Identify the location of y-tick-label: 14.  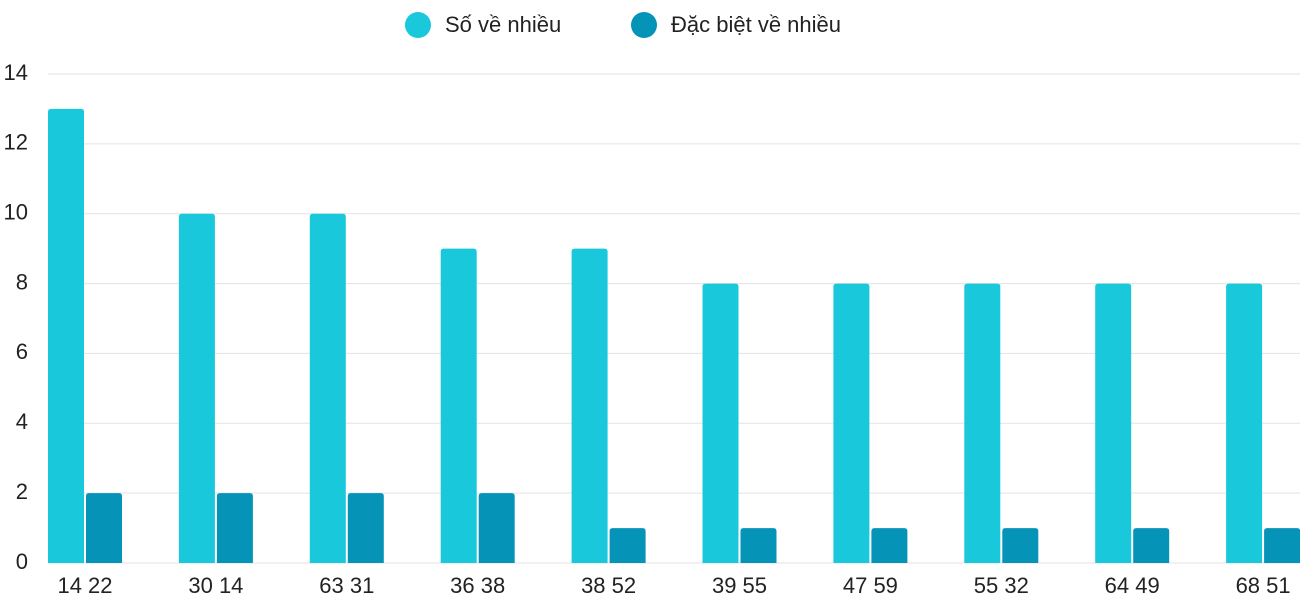
(16, 72).